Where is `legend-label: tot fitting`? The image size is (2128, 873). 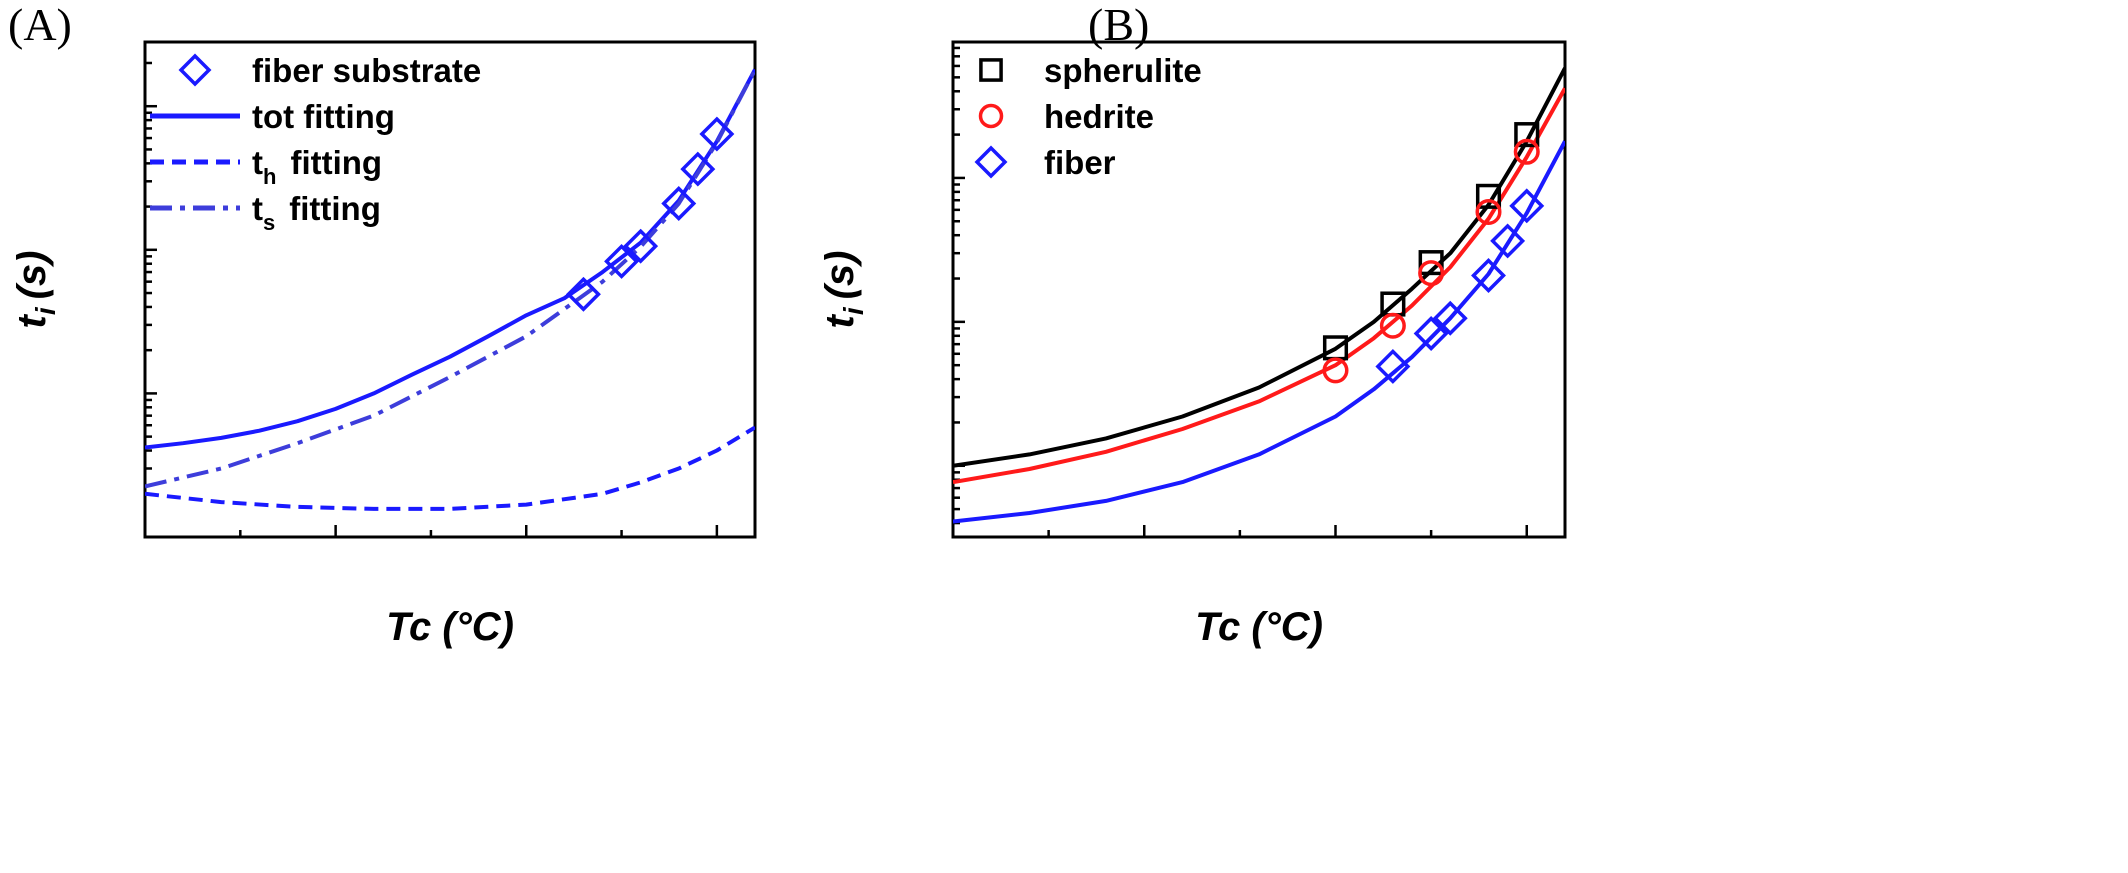
legend-label: tot fitting is located at coordinates (323, 116).